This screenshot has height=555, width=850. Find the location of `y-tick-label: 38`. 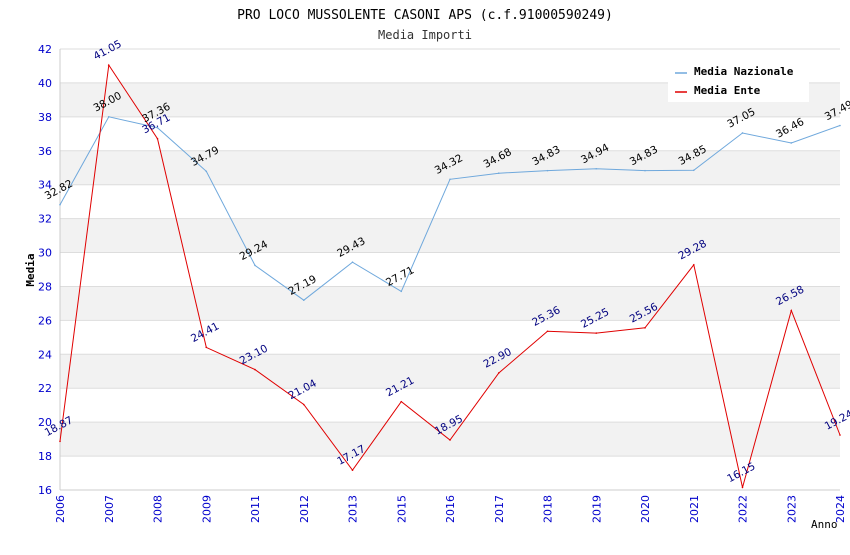

y-tick-label: 38 is located at coordinates (45, 117).